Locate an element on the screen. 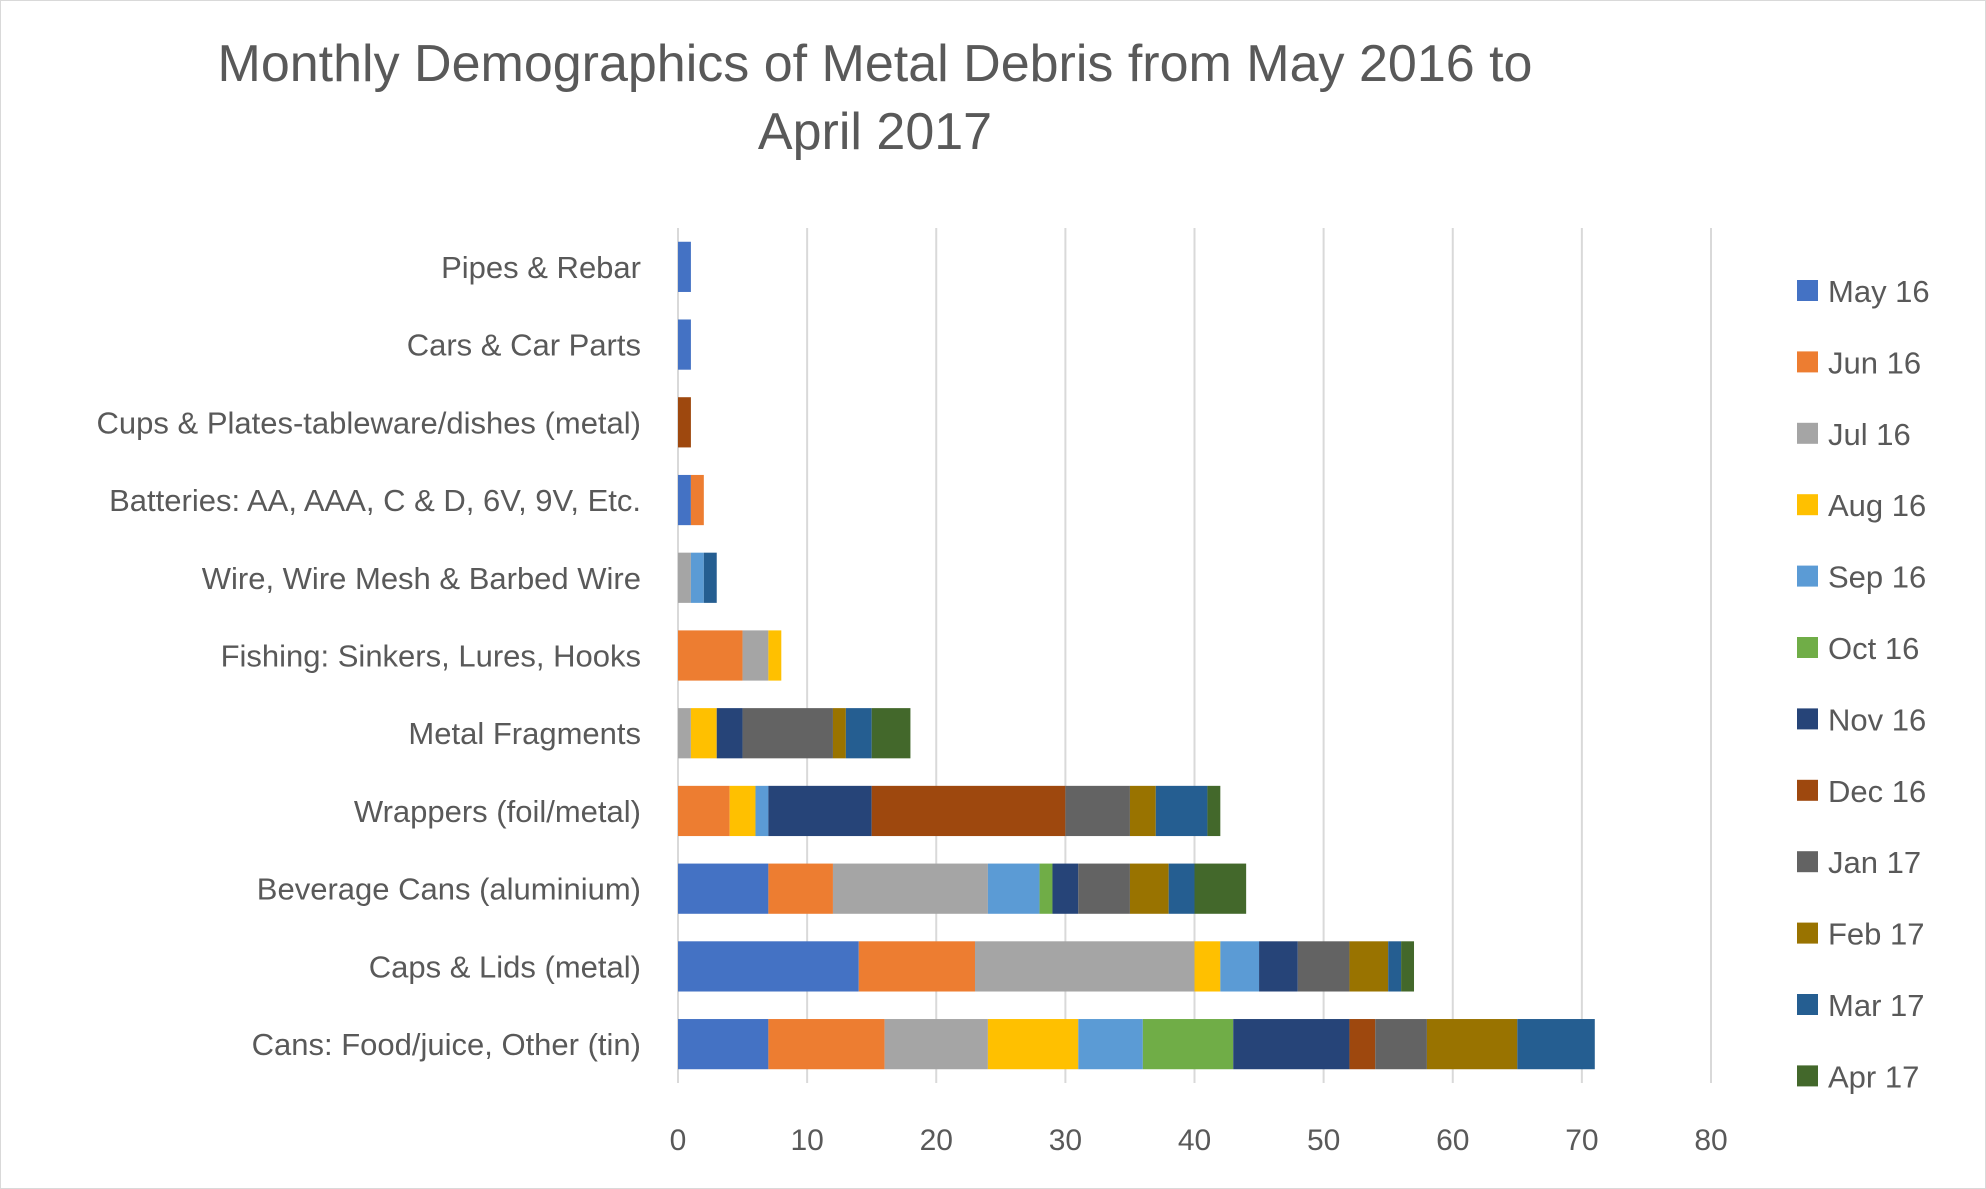 The height and width of the screenshot is (1189, 1986). legend-label: Sep 16 is located at coordinates (1877, 577).